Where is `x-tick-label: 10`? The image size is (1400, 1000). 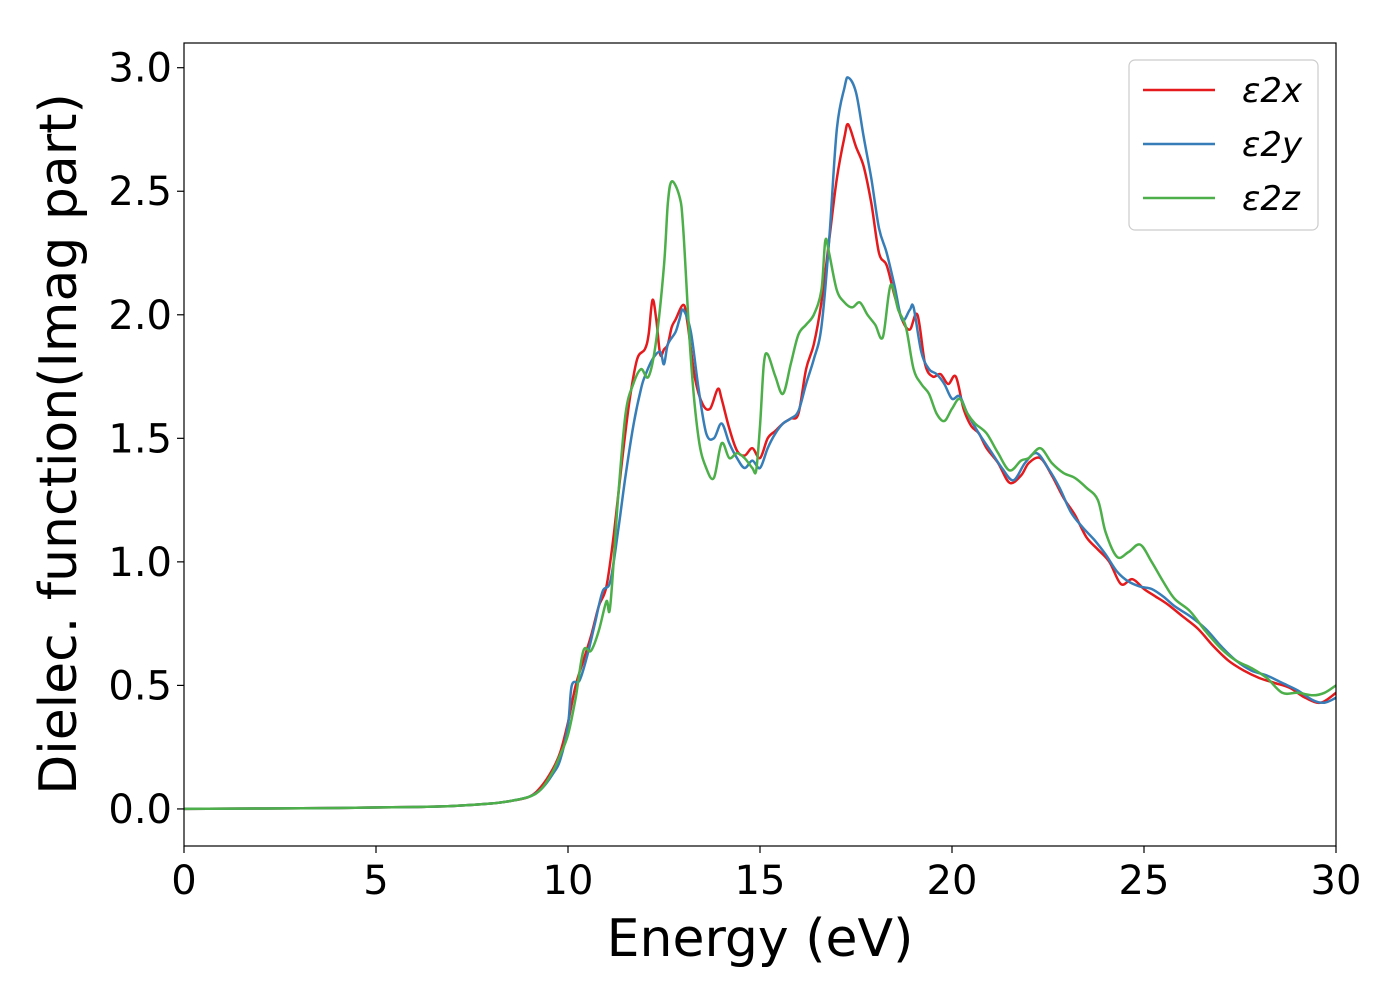 x-tick-label: 10 is located at coordinates (568, 881).